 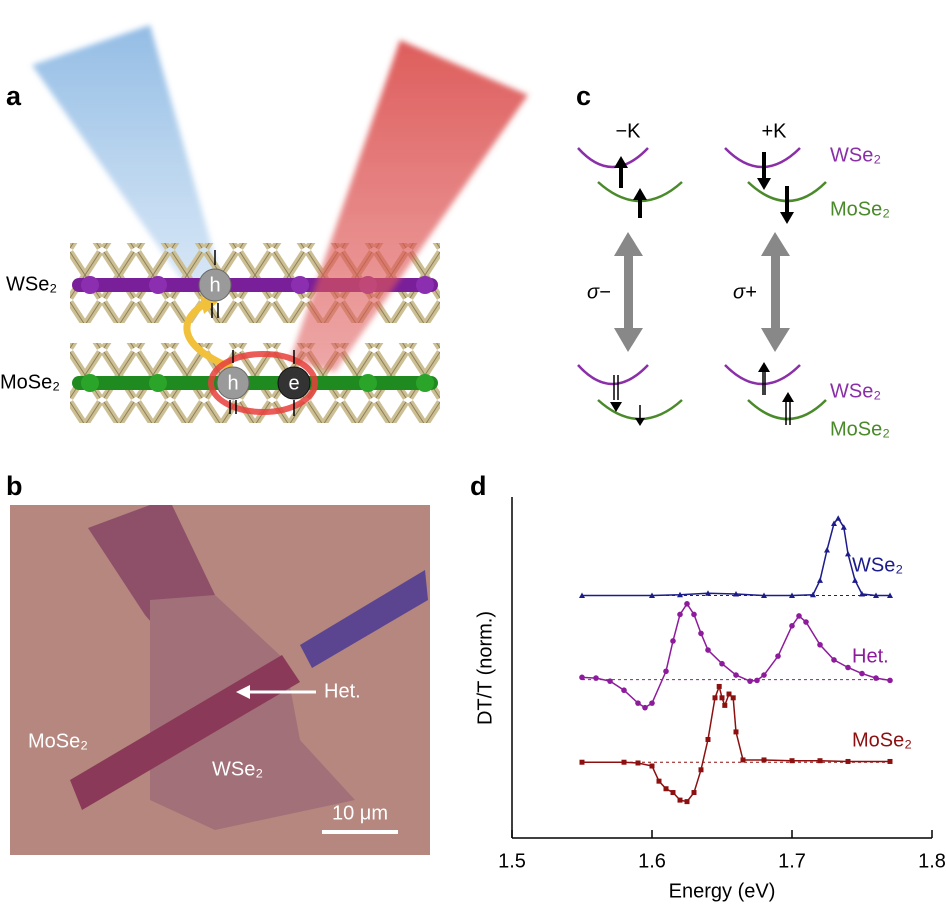 What do you see at coordinates (792, 861) in the screenshot?
I see `x-tick-label: 1.7` at bounding box center [792, 861].